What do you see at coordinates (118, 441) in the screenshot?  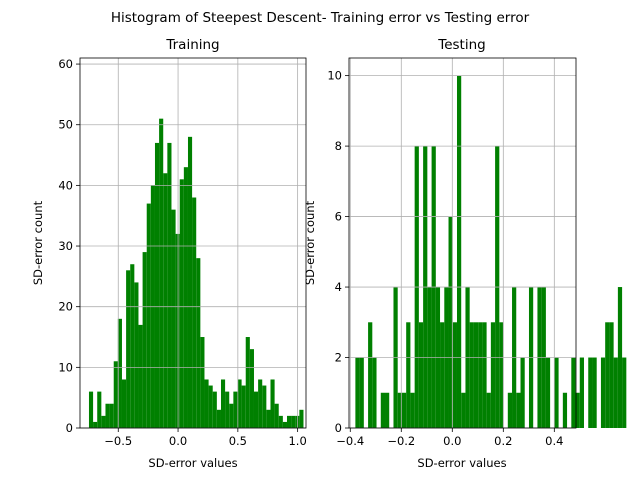 I see `training-x-tick-label: −0.5` at bounding box center [118, 441].